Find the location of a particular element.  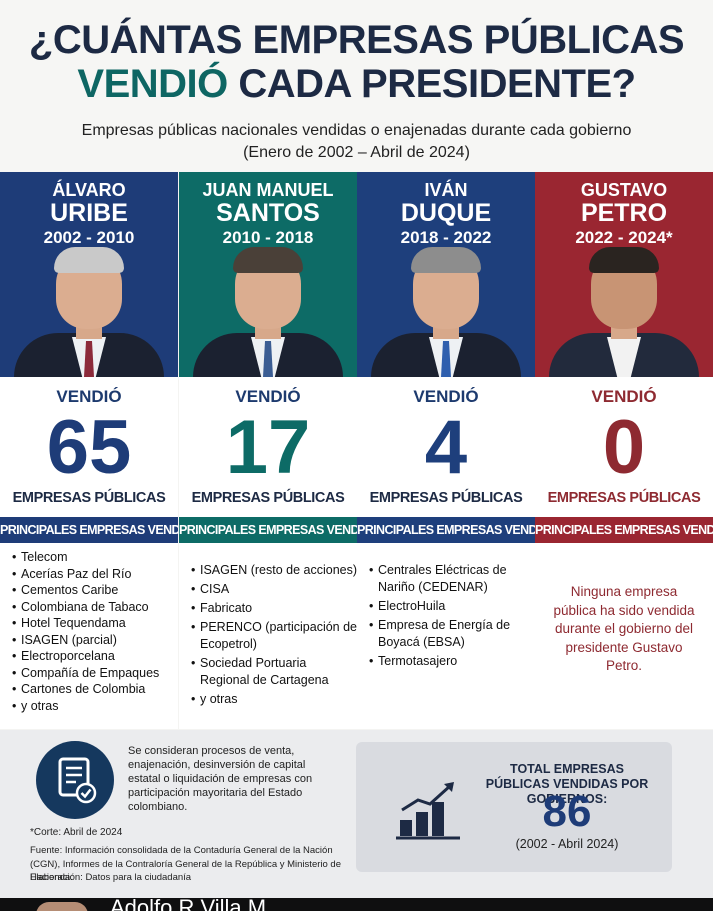

list-item: Cementos Caribe is located at coordinates (95, 590).